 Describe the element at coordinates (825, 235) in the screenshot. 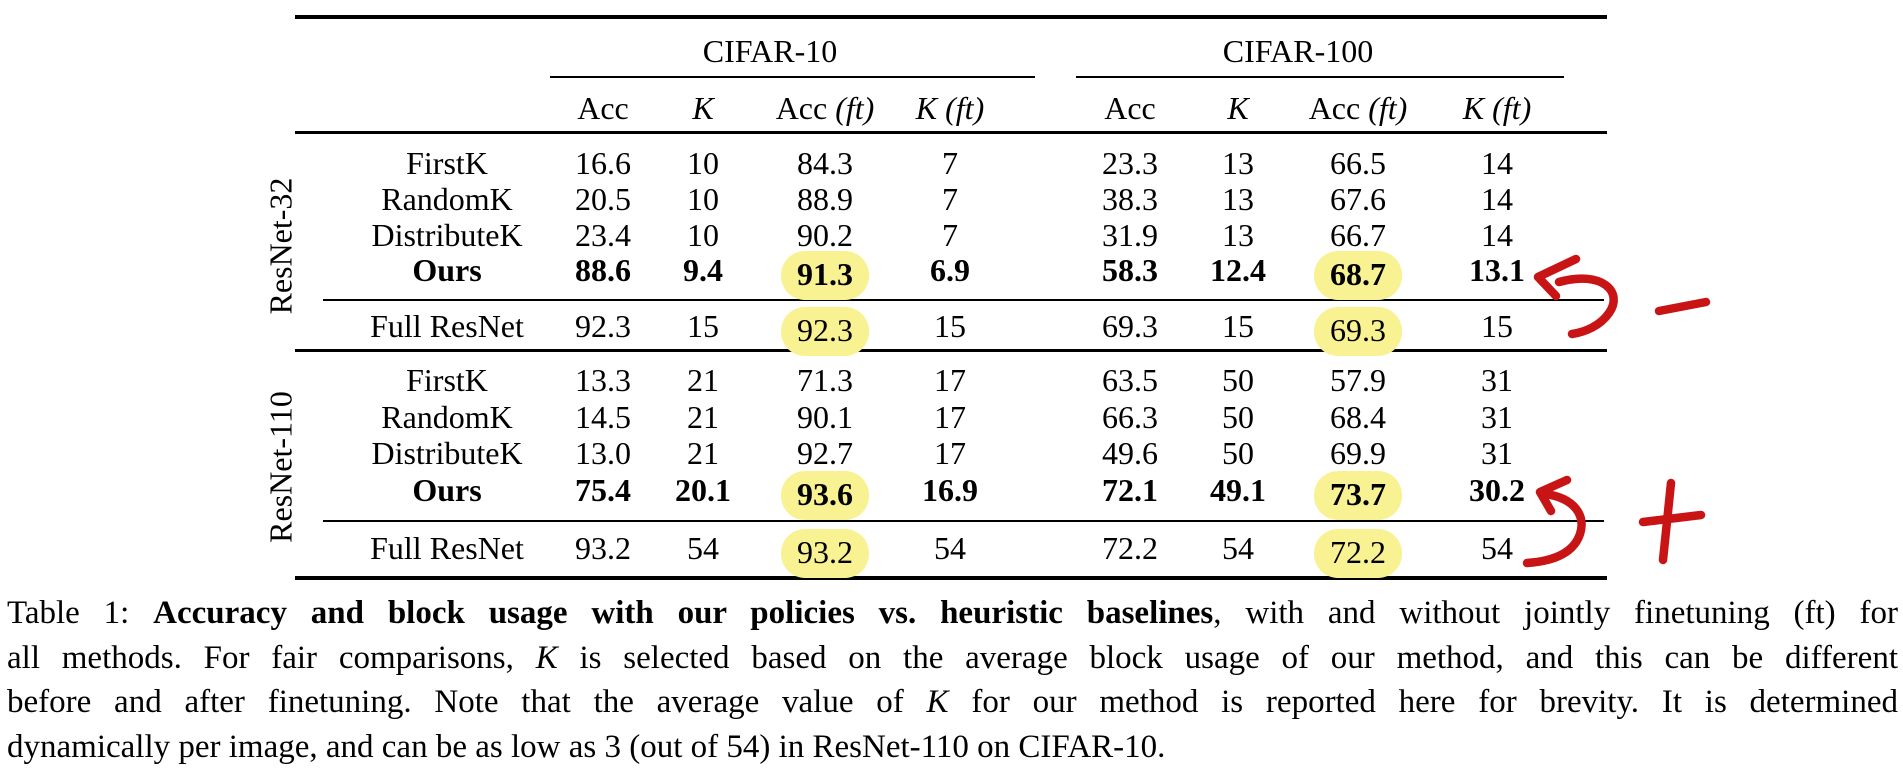

I see `value-cell: 90.2` at that location.